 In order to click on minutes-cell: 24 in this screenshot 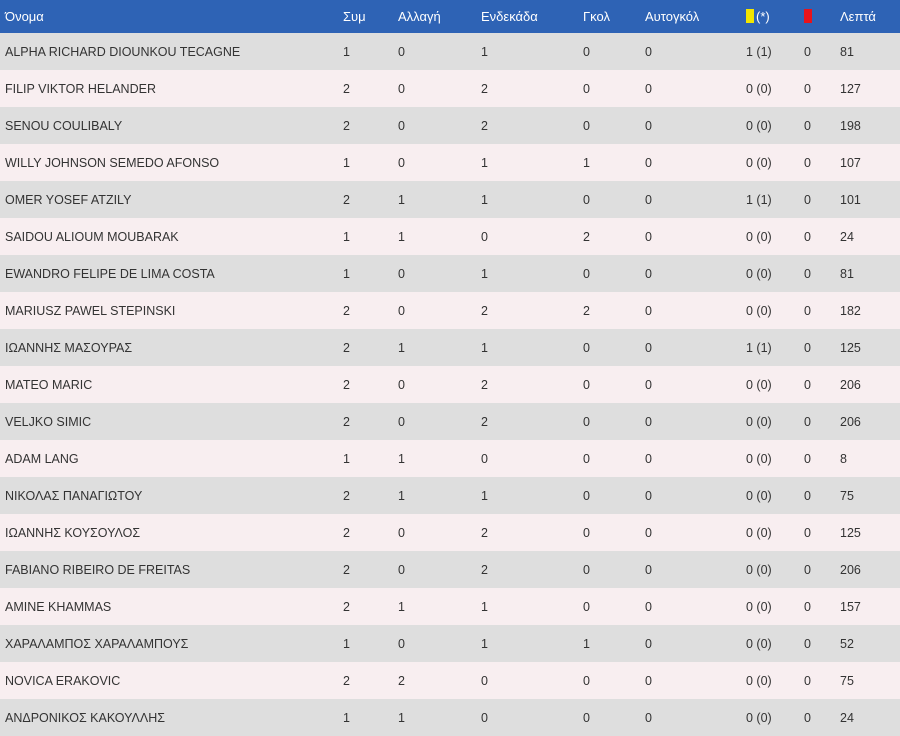, I will do `click(847, 717)`.